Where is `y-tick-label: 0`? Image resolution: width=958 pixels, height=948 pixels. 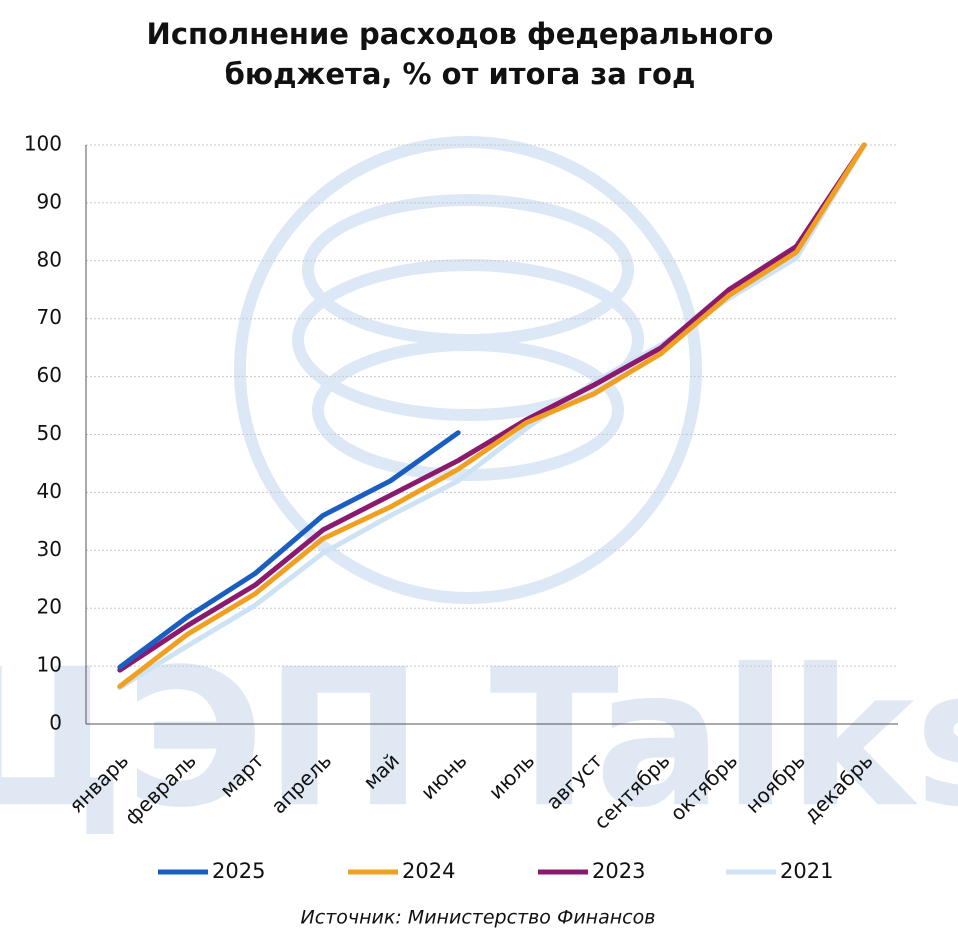 y-tick-label: 0 is located at coordinates (55, 723).